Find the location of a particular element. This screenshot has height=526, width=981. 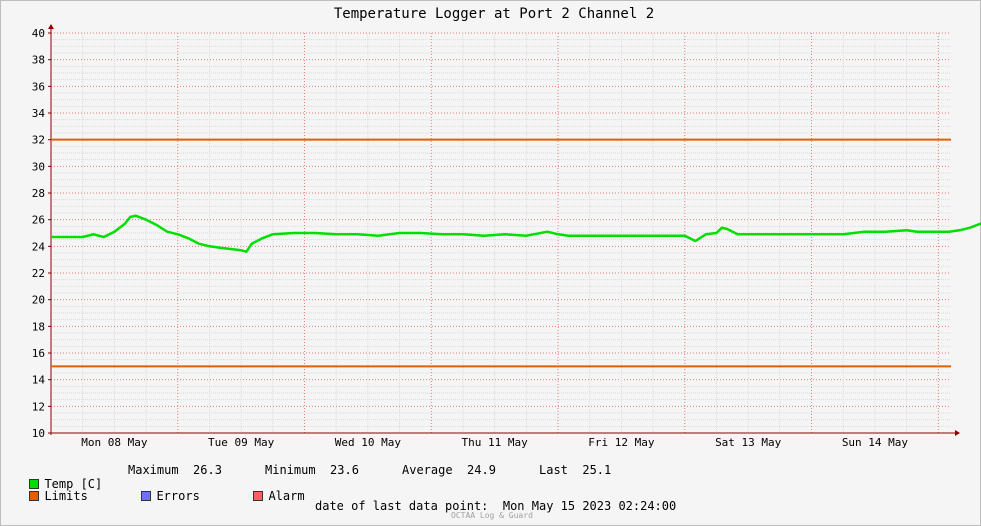

y-tick-label: 22 is located at coordinates (38, 273).